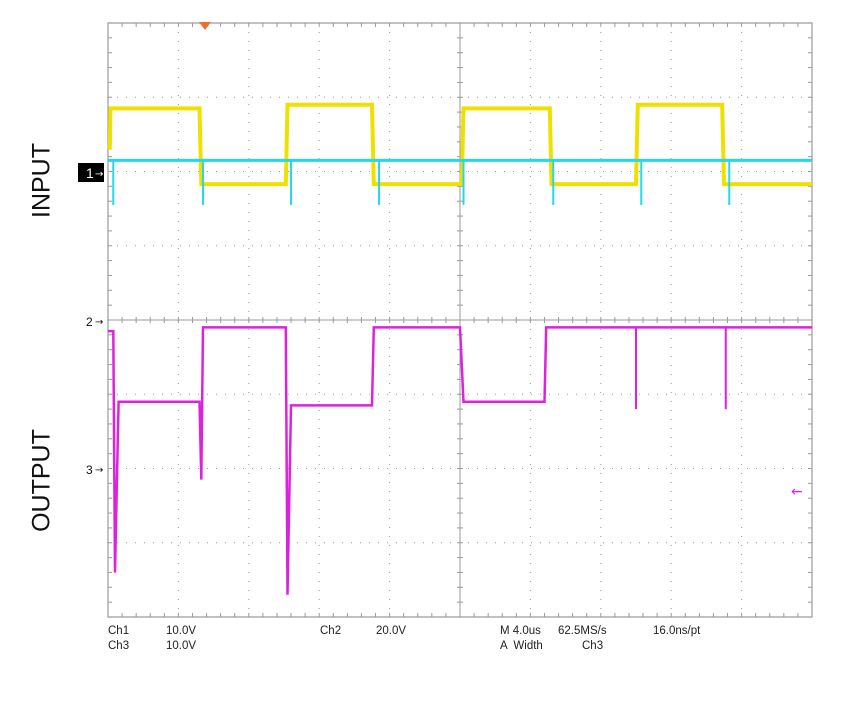  I want to click on timebase: M 4.0us, so click(520, 631).